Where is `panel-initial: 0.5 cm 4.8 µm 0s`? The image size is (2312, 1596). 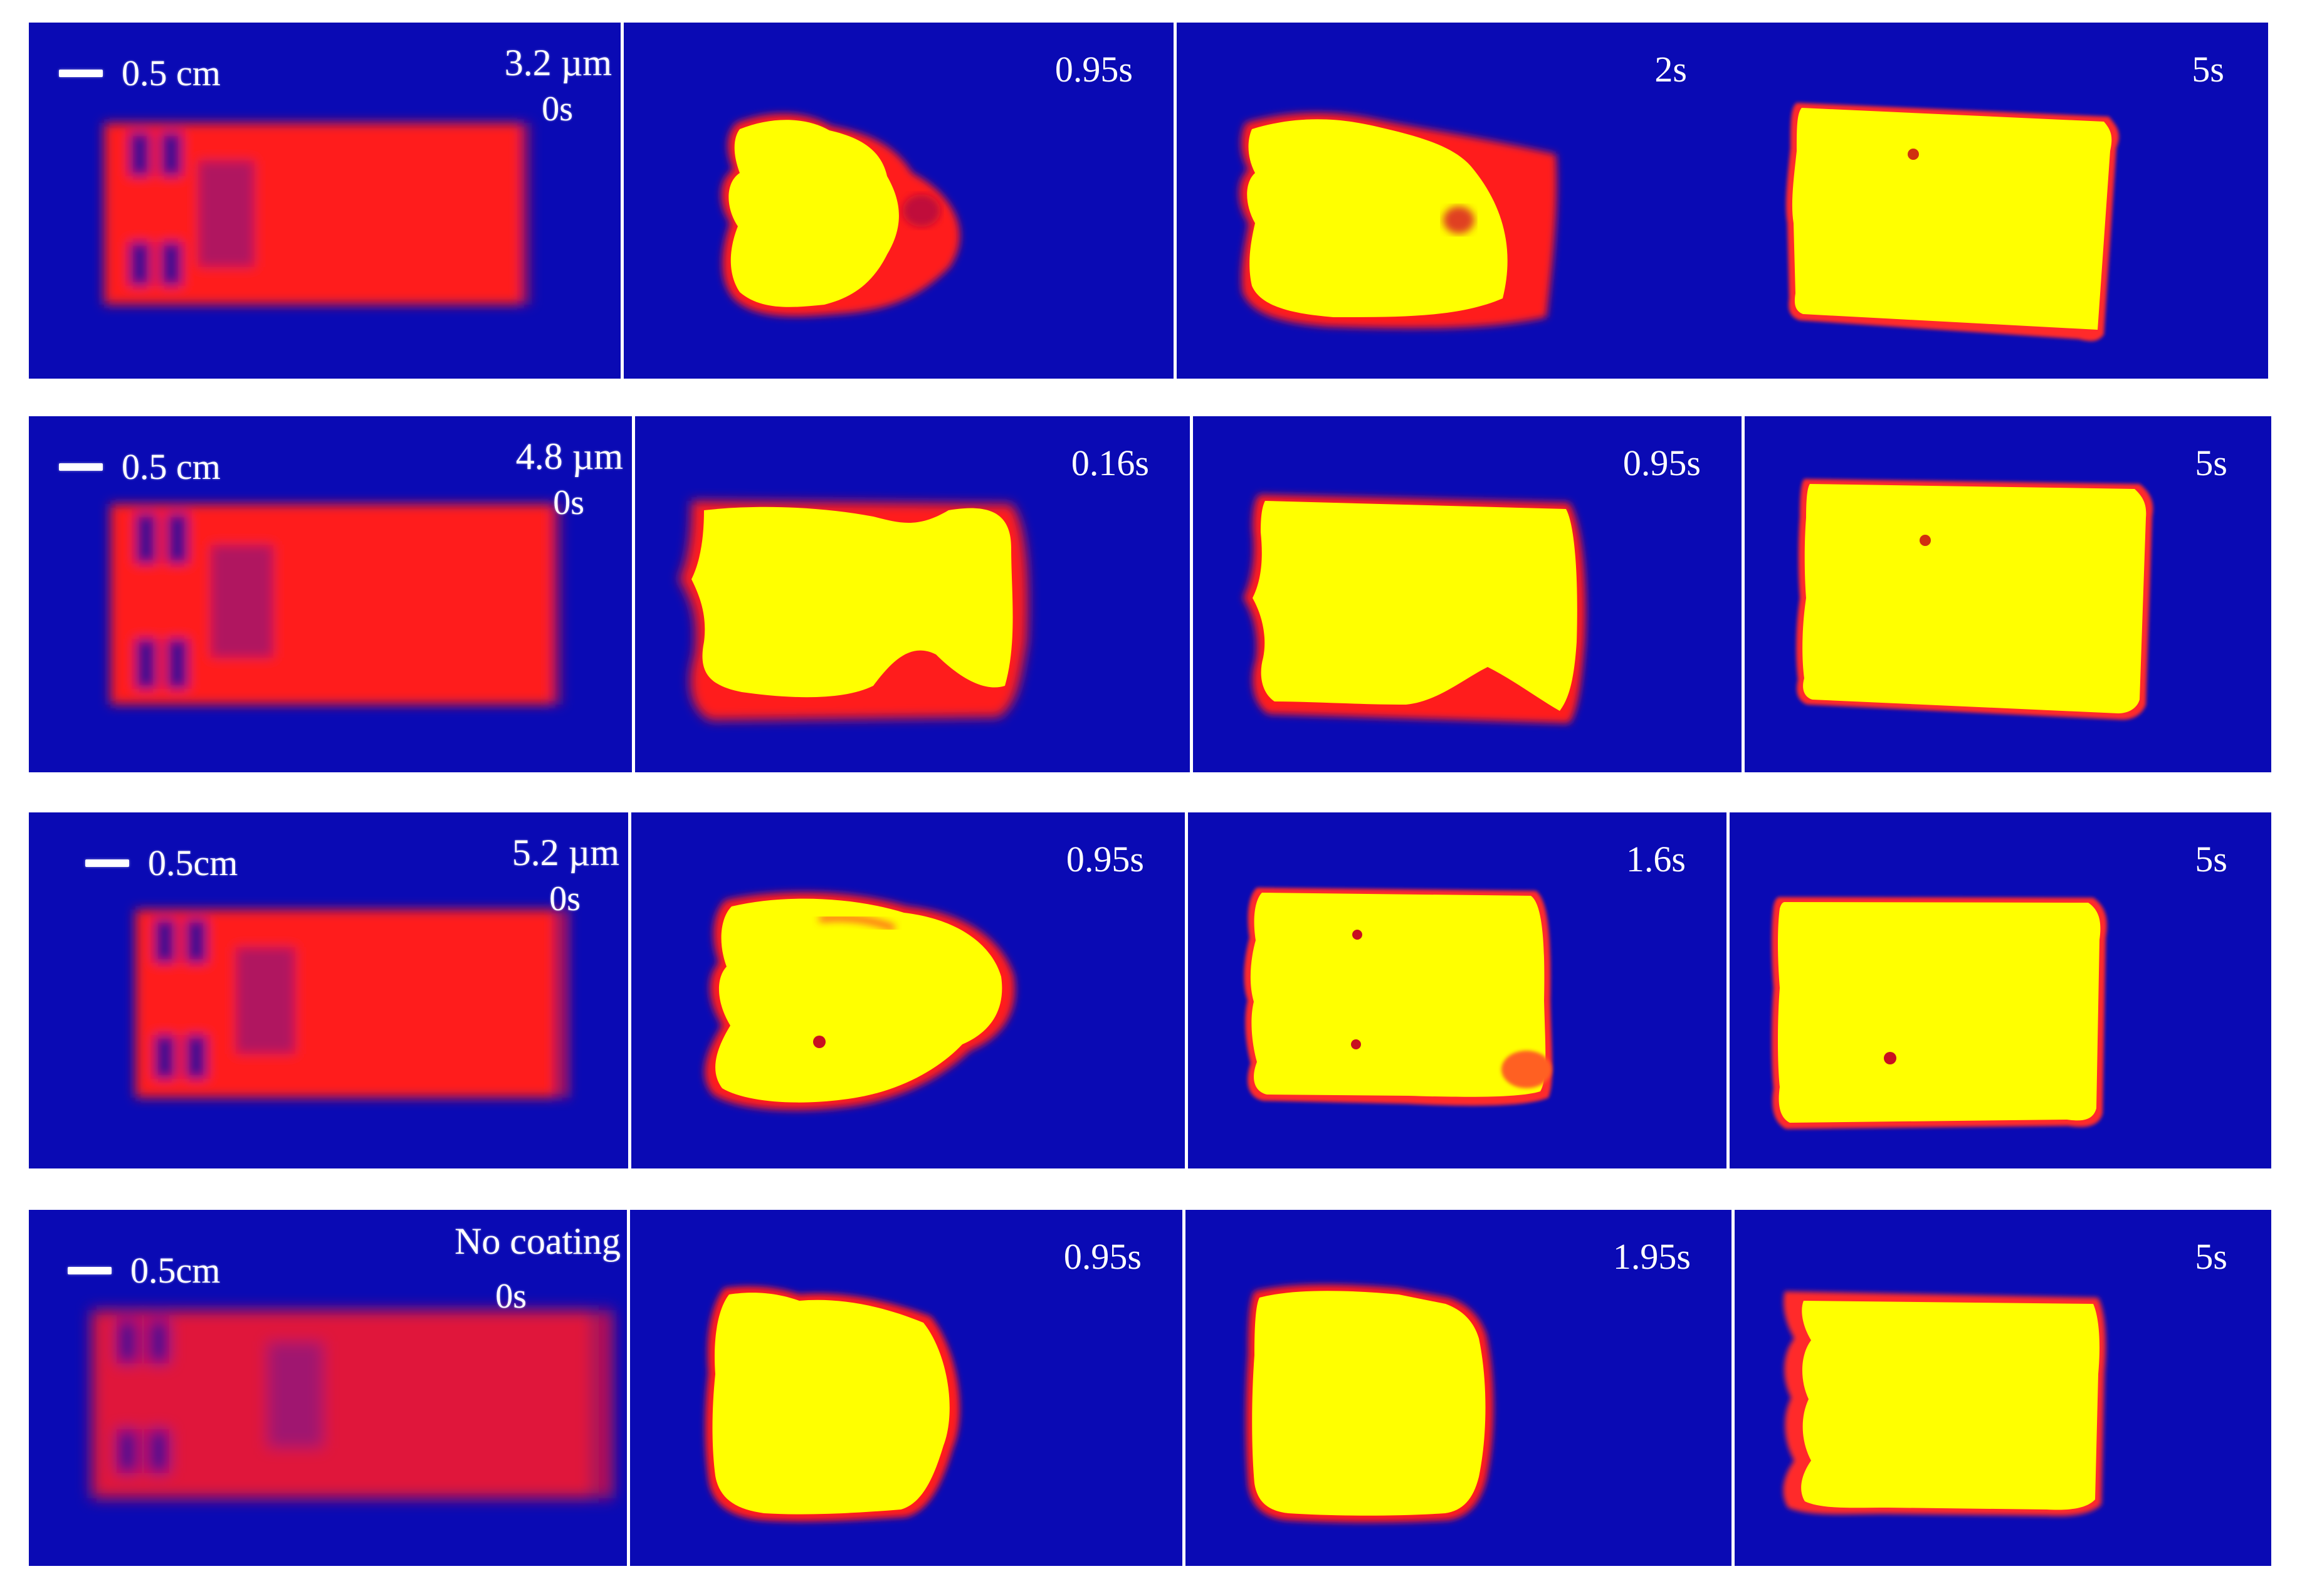
panel-initial: 0.5 cm 4.8 µm 0s is located at coordinates (330, 594).